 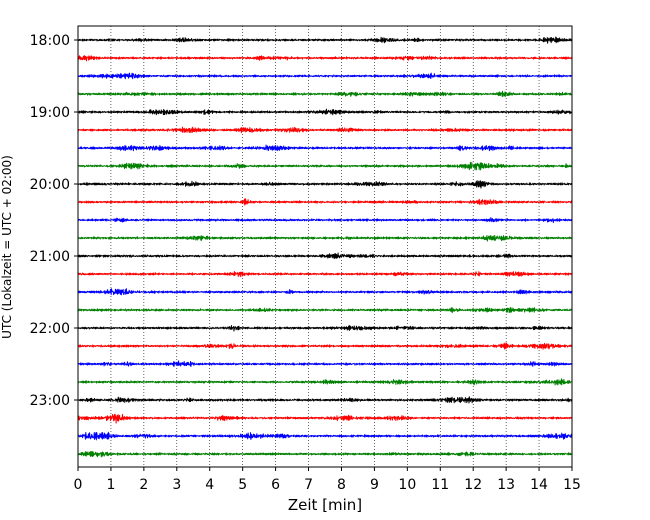 What do you see at coordinates (50, 113) in the screenshot?
I see `y-tick-label: 19:00` at bounding box center [50, 113].